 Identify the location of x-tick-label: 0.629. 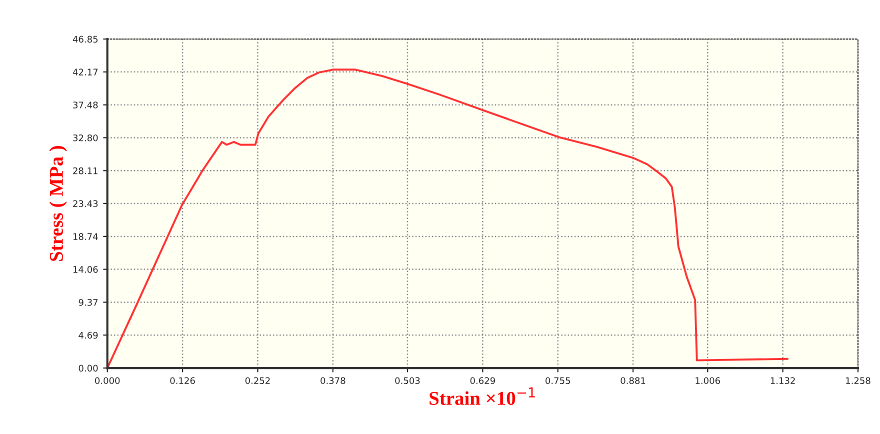
(482, 380).